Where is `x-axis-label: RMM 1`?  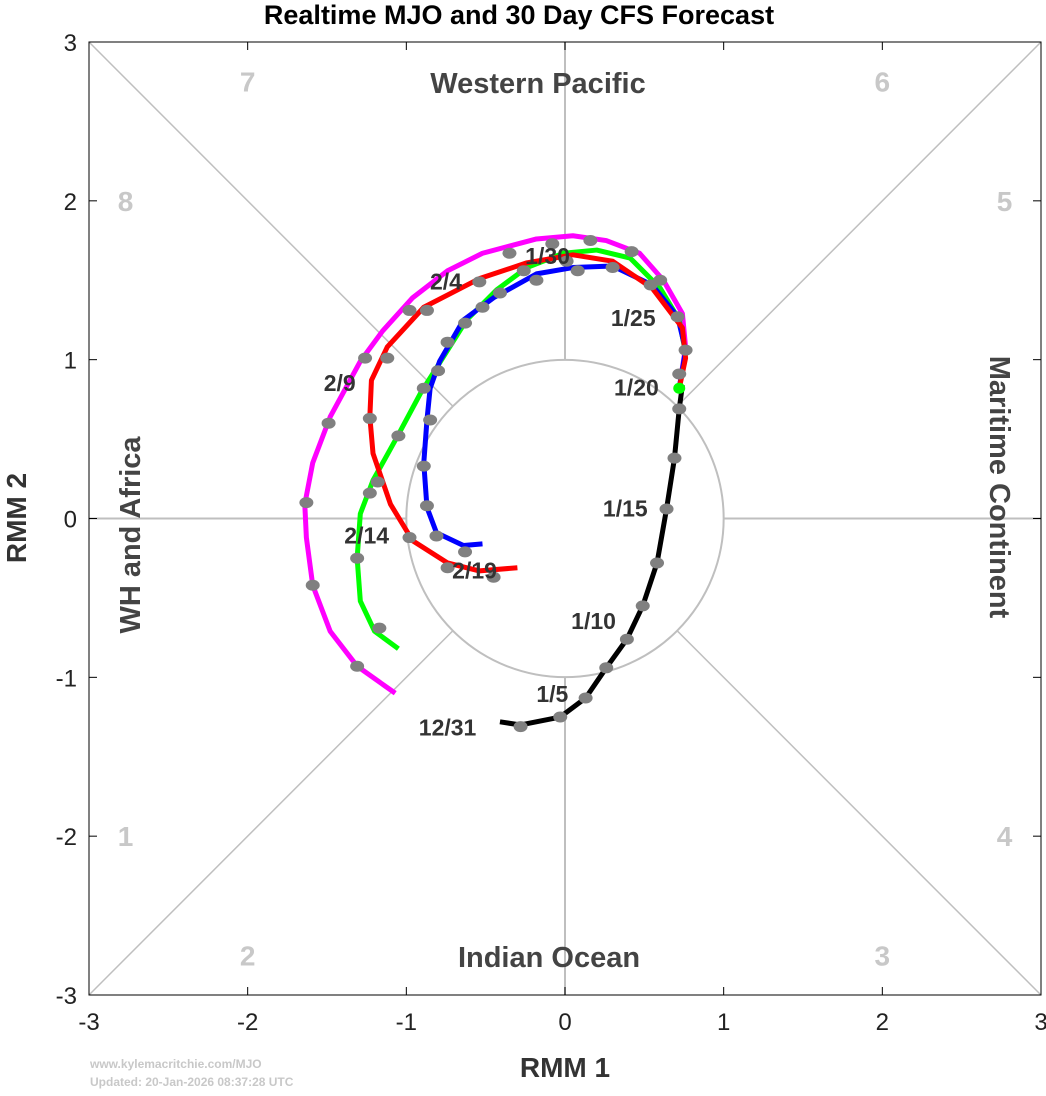 x-axis-label: RMM 1 is located at coordinates (565, 1067).